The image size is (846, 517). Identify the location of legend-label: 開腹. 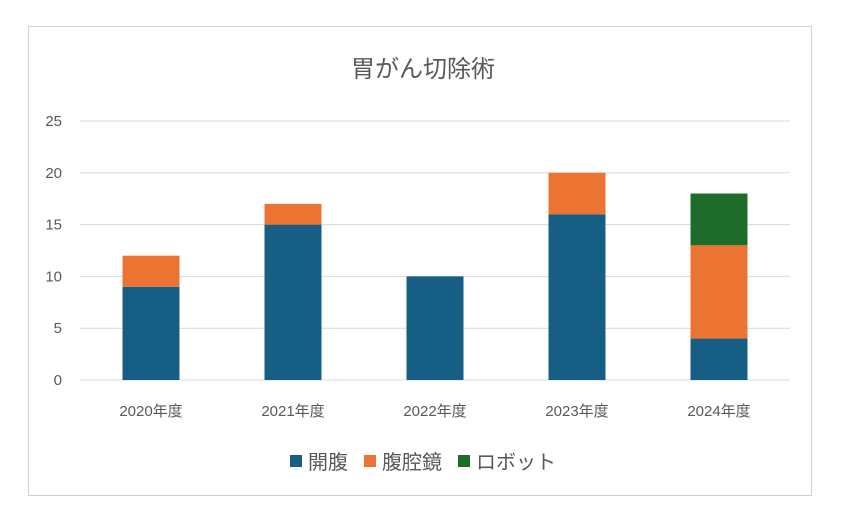
(328, 462).